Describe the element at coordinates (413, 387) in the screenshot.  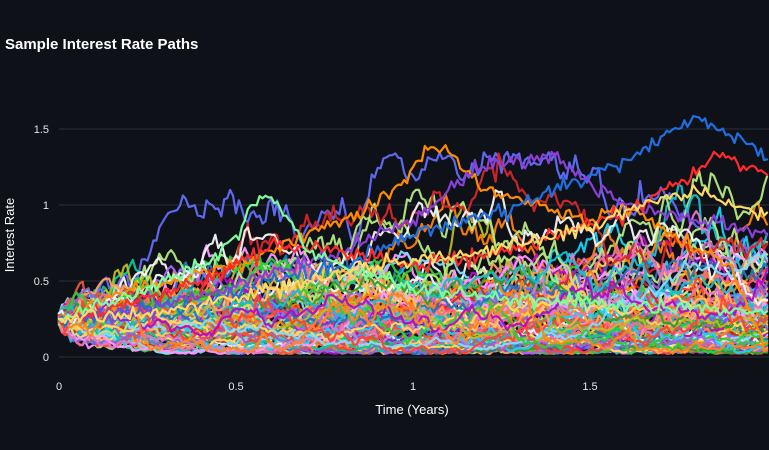
I see `x-tick-label: 1` at that location.